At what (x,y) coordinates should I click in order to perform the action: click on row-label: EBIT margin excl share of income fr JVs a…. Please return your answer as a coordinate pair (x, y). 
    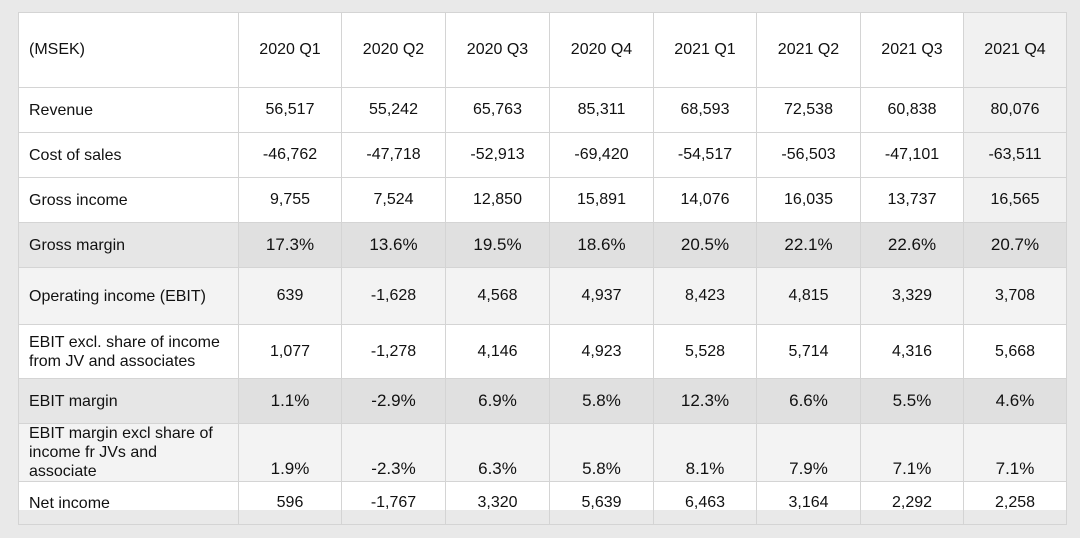
    Looking at the image, I should click on (128, 452).